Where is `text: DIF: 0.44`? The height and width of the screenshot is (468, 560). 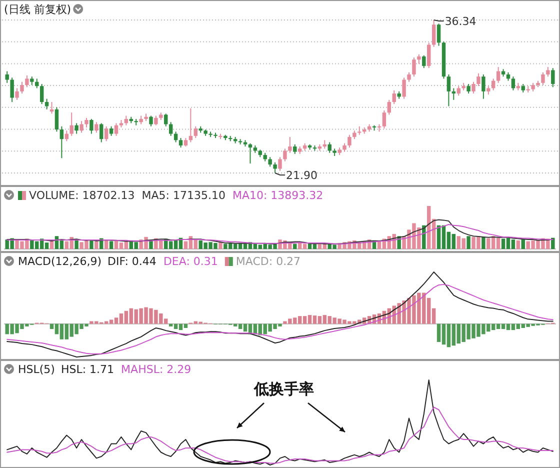
text: DIF: 0.44 is located at coordinates (132, 261).